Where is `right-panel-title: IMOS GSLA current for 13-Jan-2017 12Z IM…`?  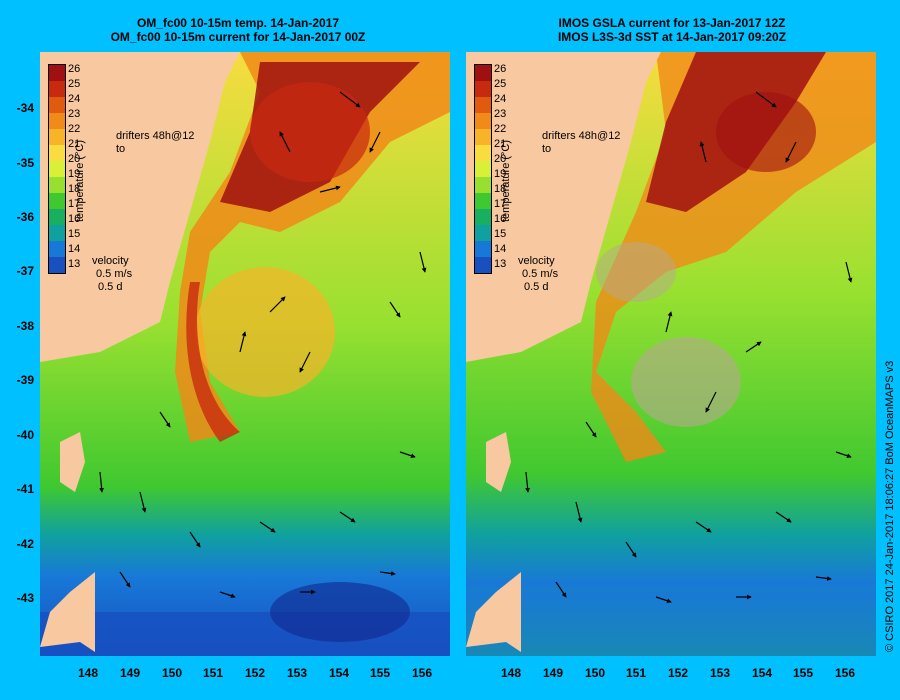
right-panel-title: IMOS GSLA current for 13-Jan-2017 12Z IM… is located at coordinates (672, 30).